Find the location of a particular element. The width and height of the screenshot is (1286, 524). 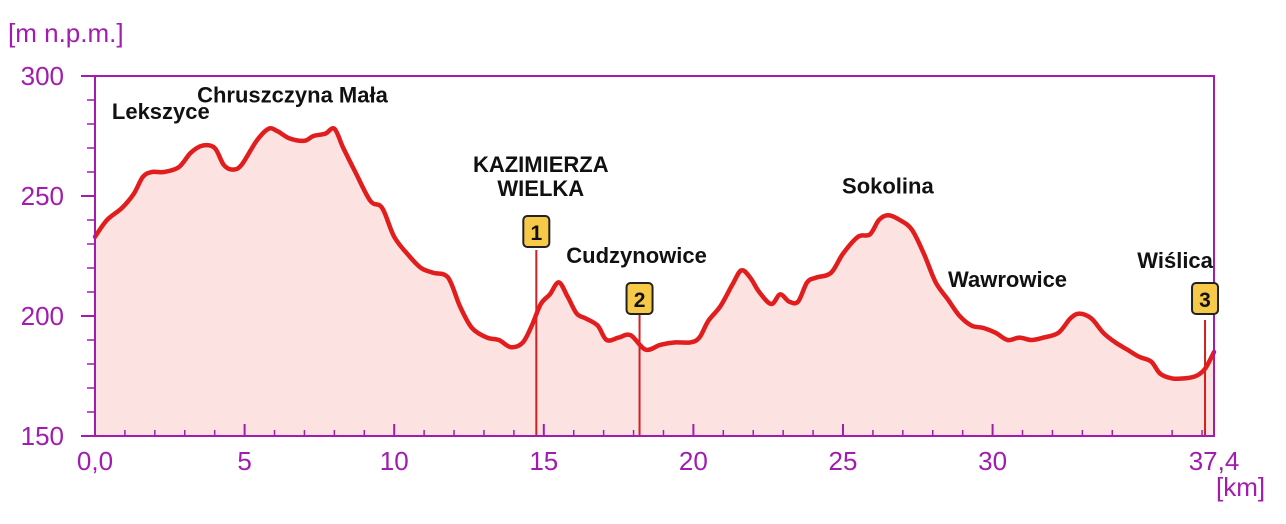

x-tick-label: 5 is located at coordinates (244, 461).